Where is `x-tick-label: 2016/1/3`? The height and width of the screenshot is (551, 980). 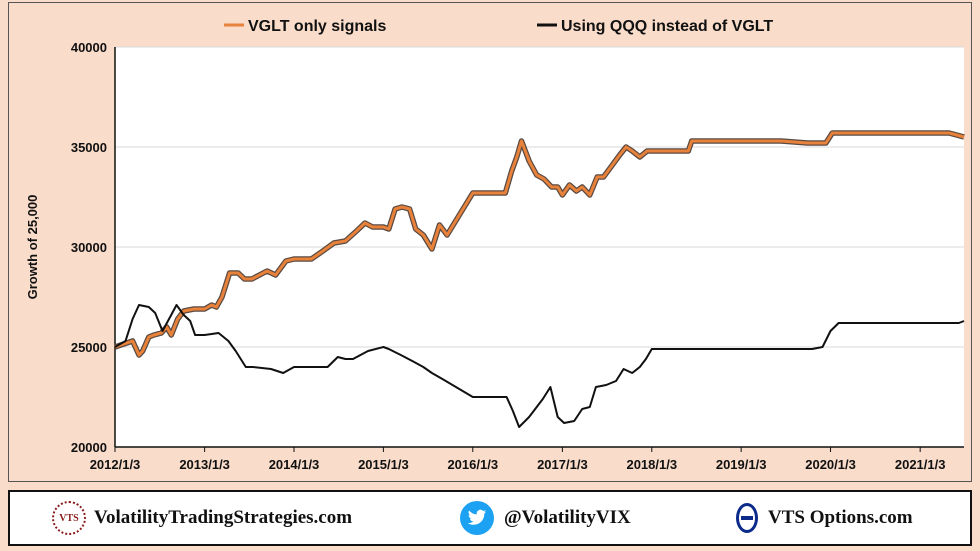 x-tick-label: 2016/1/3 is located at coordinates (472, 464).